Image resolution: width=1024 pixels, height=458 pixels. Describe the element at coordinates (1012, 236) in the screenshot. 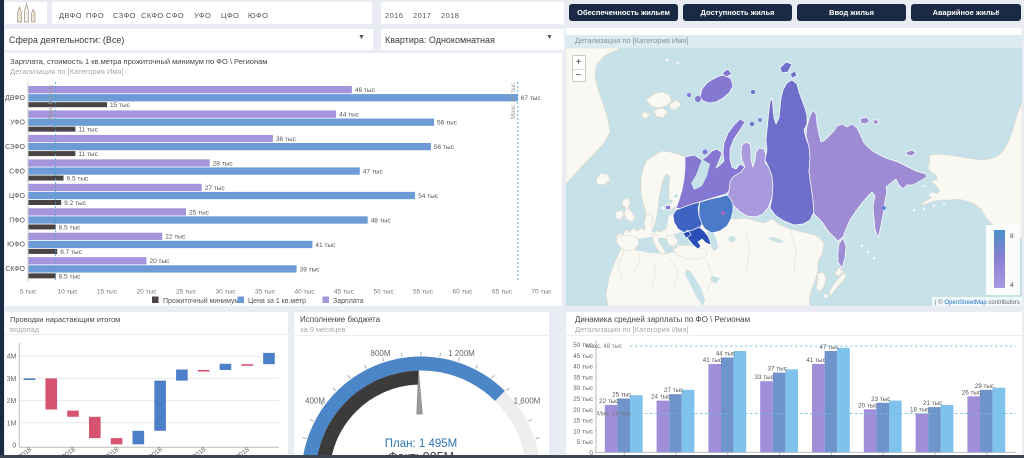

I see `svg-text: 8` at that location.